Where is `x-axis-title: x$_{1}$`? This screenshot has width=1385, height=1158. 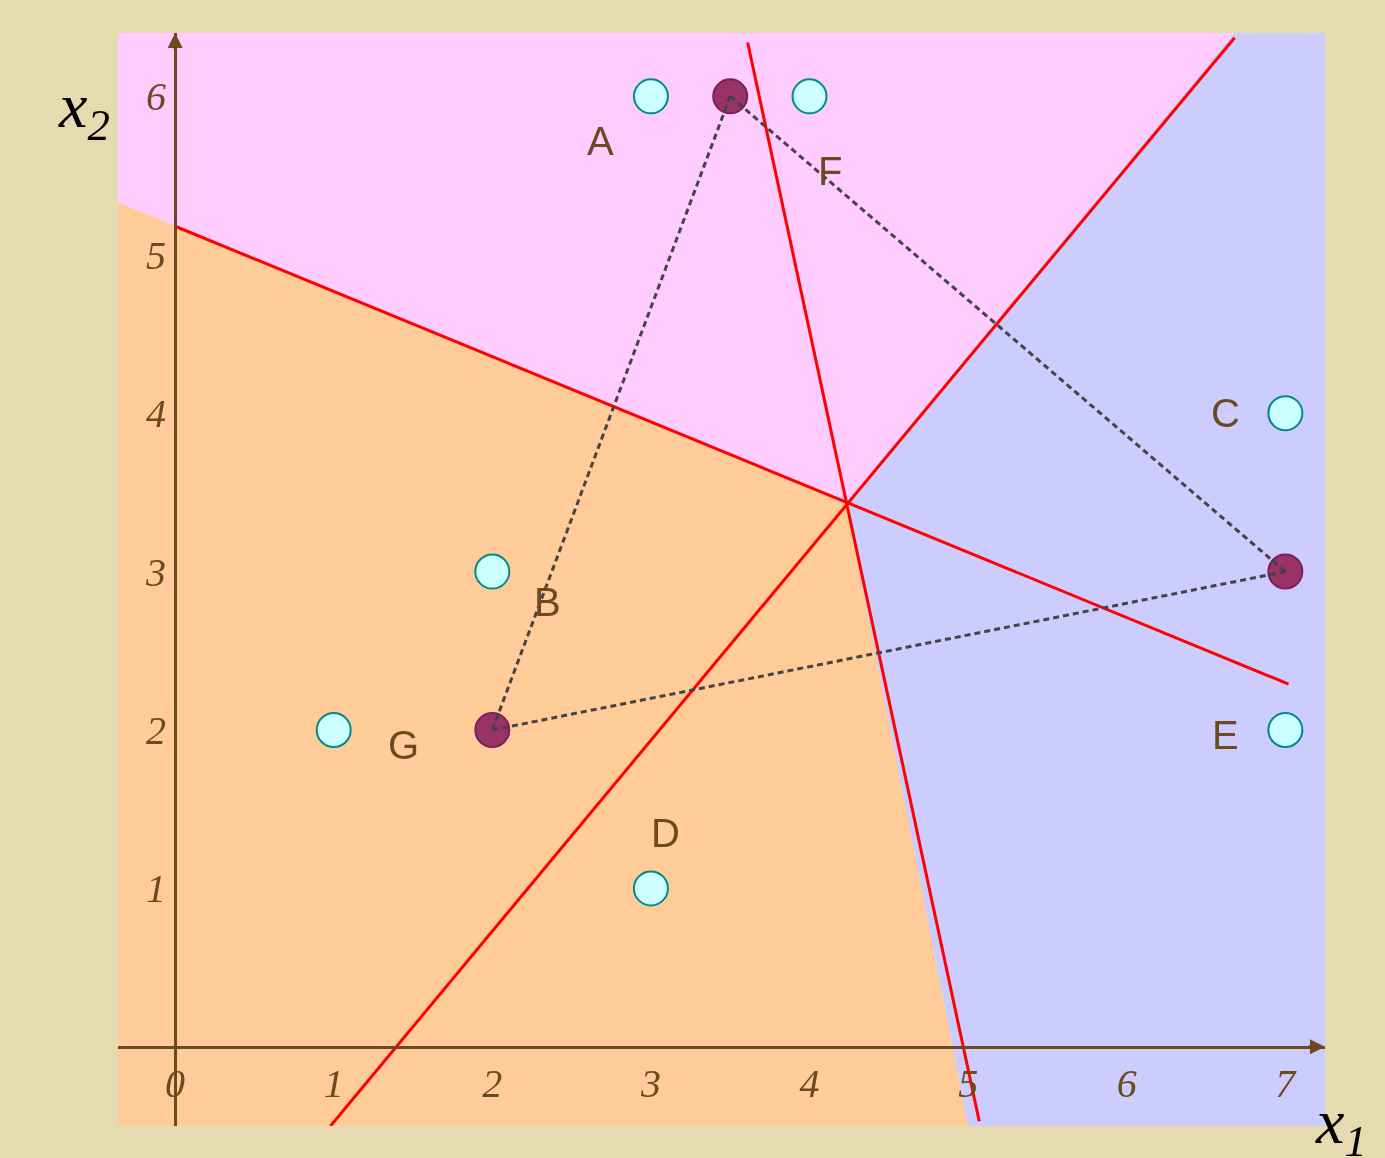 x-axis-title: x$_{1}$ is located at coordinates (1341, 1122).